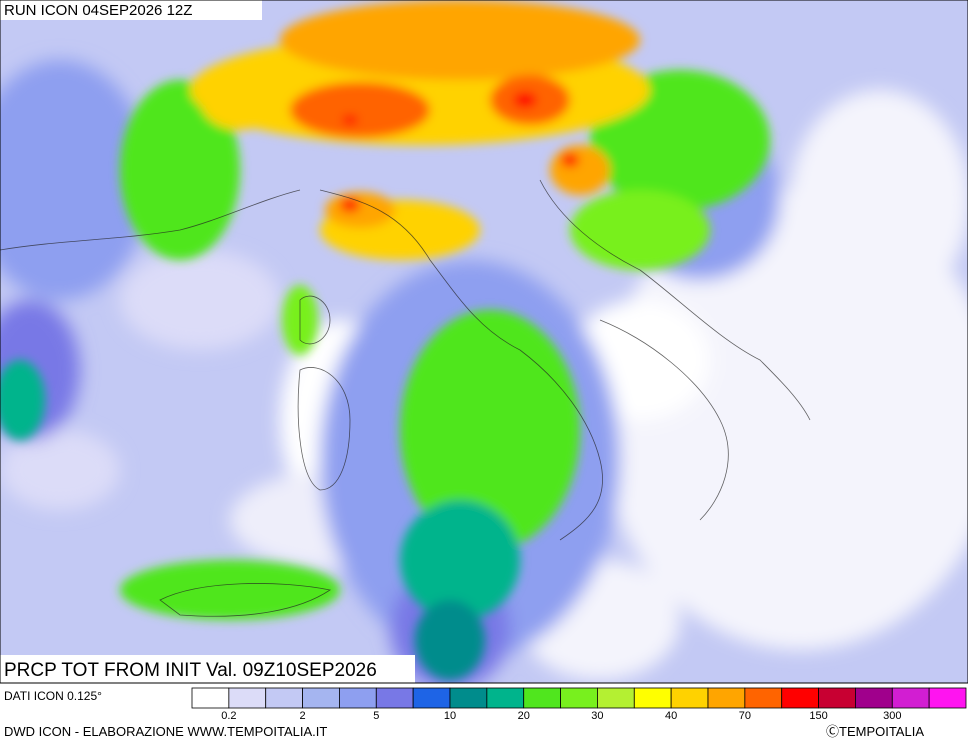 This screenshot has width=968, height=750. What do you see at coordinates (303, 716) in the screenshot?
I see `legend-label: 2` at bounding box center [303, 716].